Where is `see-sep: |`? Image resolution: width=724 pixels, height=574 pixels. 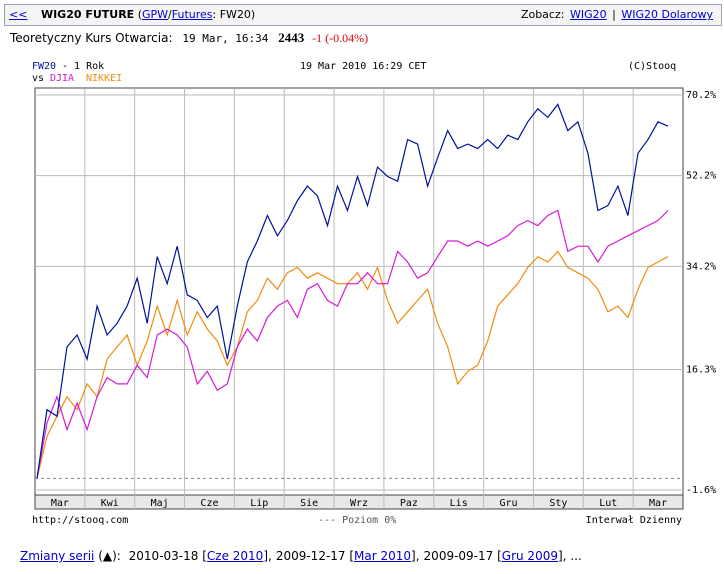
see-sep: | is located at coordinates (614, 14).